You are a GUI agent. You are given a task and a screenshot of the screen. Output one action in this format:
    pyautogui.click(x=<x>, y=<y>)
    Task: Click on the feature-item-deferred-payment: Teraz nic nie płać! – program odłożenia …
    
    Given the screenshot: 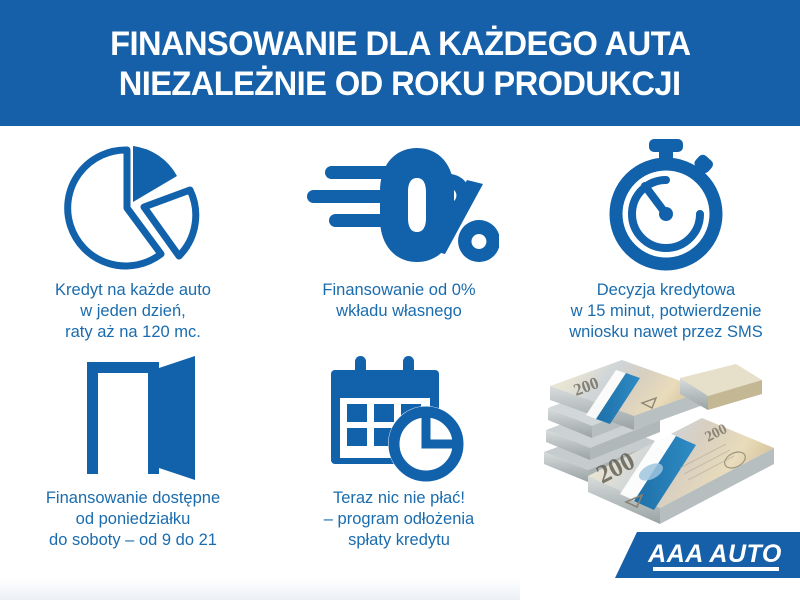 What is the action you would take?
    pyautogui.click(x=399, y=452)
    